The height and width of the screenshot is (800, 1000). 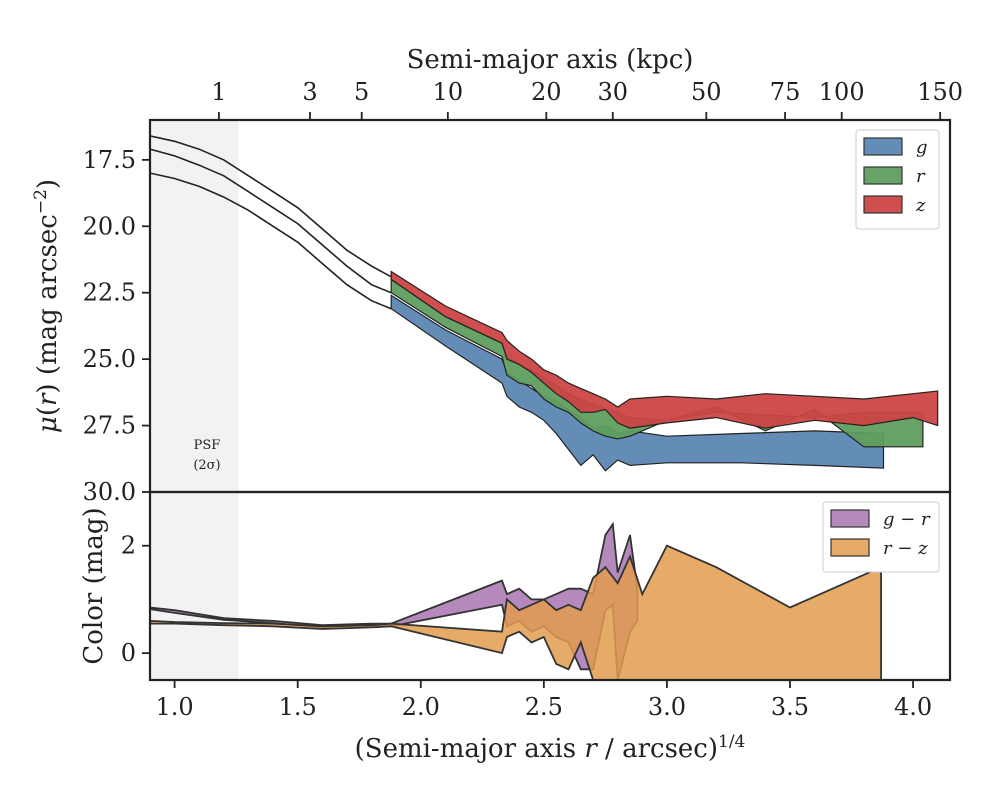 I want to click on top-tick-label: 1, so click(x=218, y=92).